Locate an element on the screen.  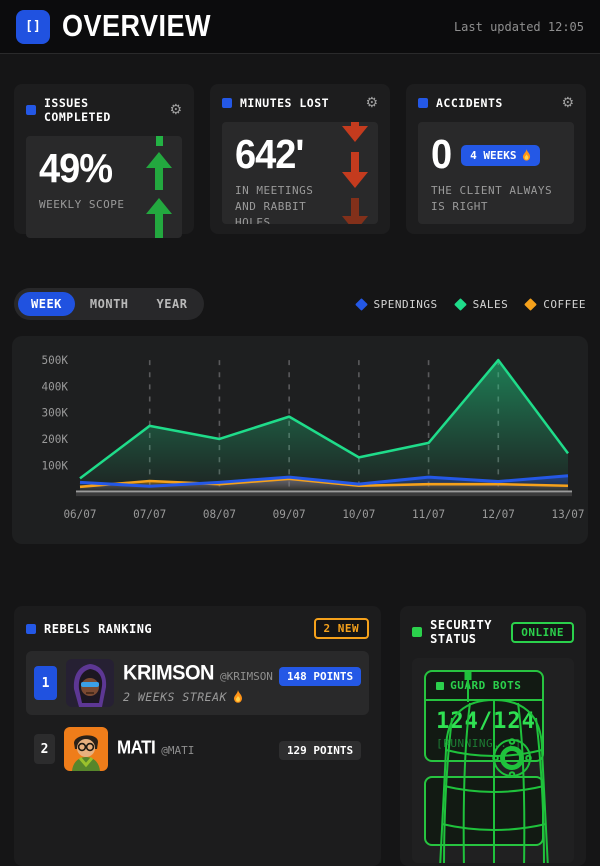
svg-text: 13/07 is located at coordinates (567, 514).